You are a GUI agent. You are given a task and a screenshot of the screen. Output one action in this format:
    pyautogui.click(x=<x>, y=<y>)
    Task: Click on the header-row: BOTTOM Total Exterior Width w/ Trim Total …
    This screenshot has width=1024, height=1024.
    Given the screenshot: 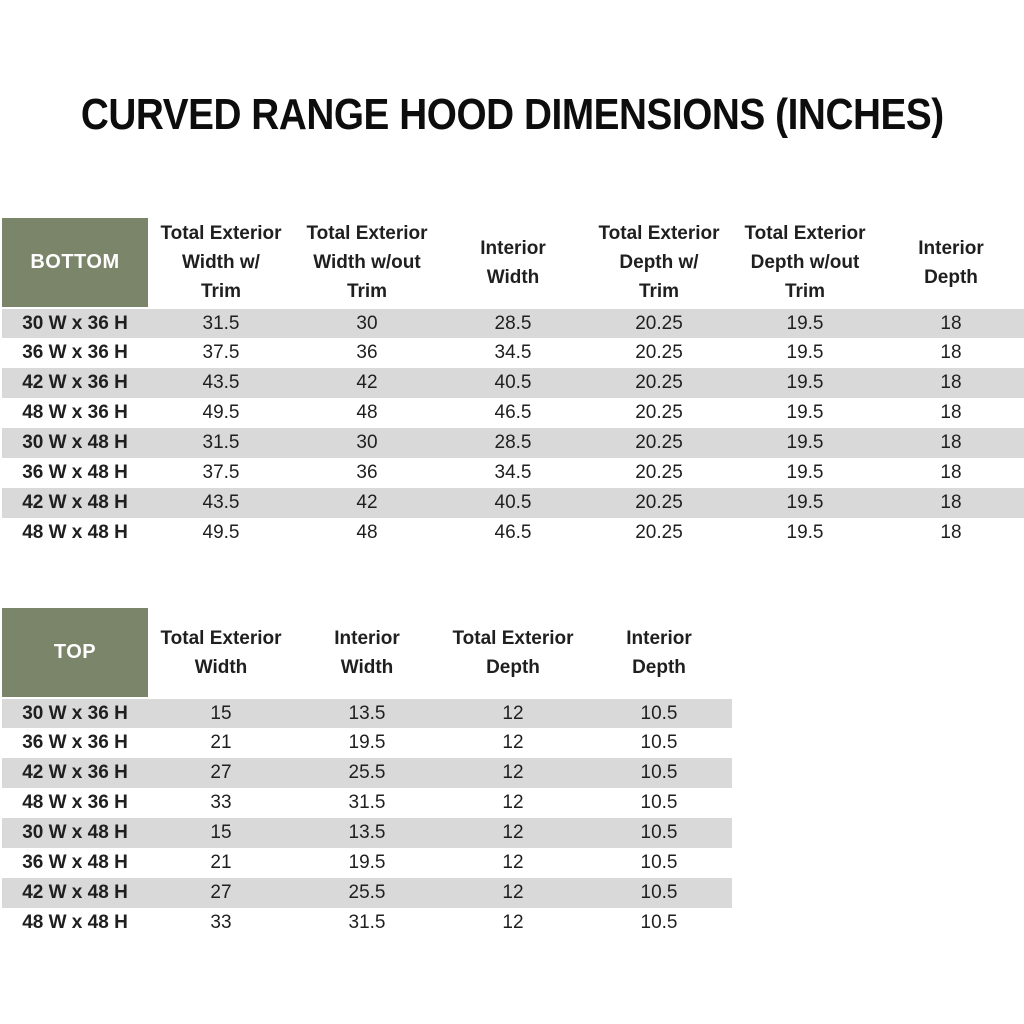 What is the action you would take?
    pyautogui.click(x=513, y=263)
    